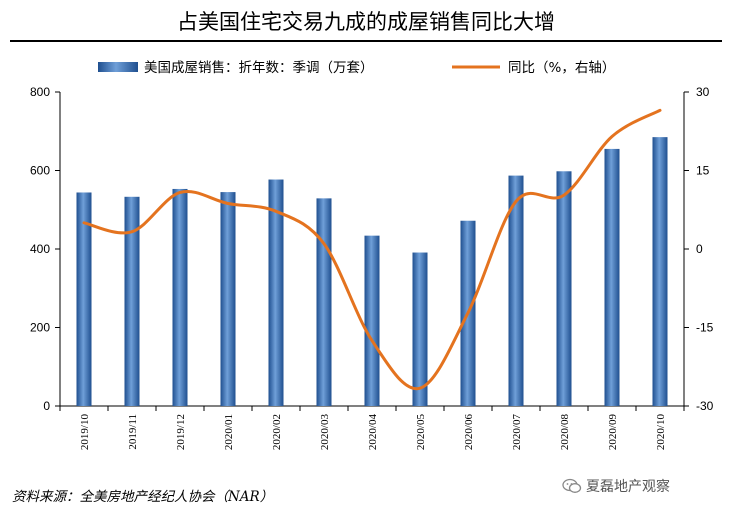 This screenshot has height=518, width=732. I want to click on legend-bar-swatch, so click(118, 67).